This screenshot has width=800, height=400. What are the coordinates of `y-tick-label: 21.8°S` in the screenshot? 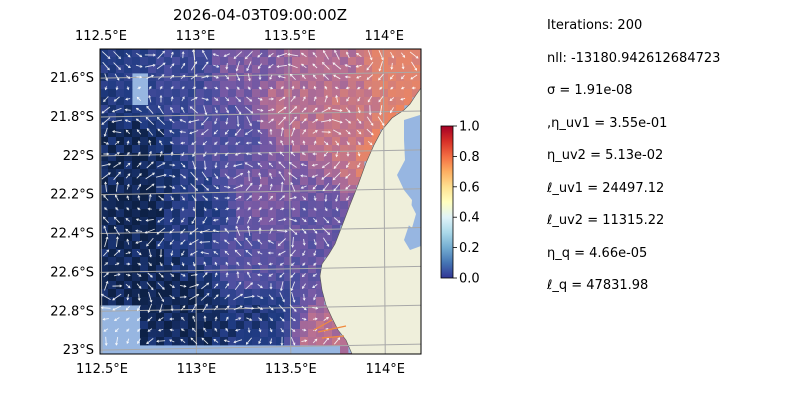 It's located at (72, 117).